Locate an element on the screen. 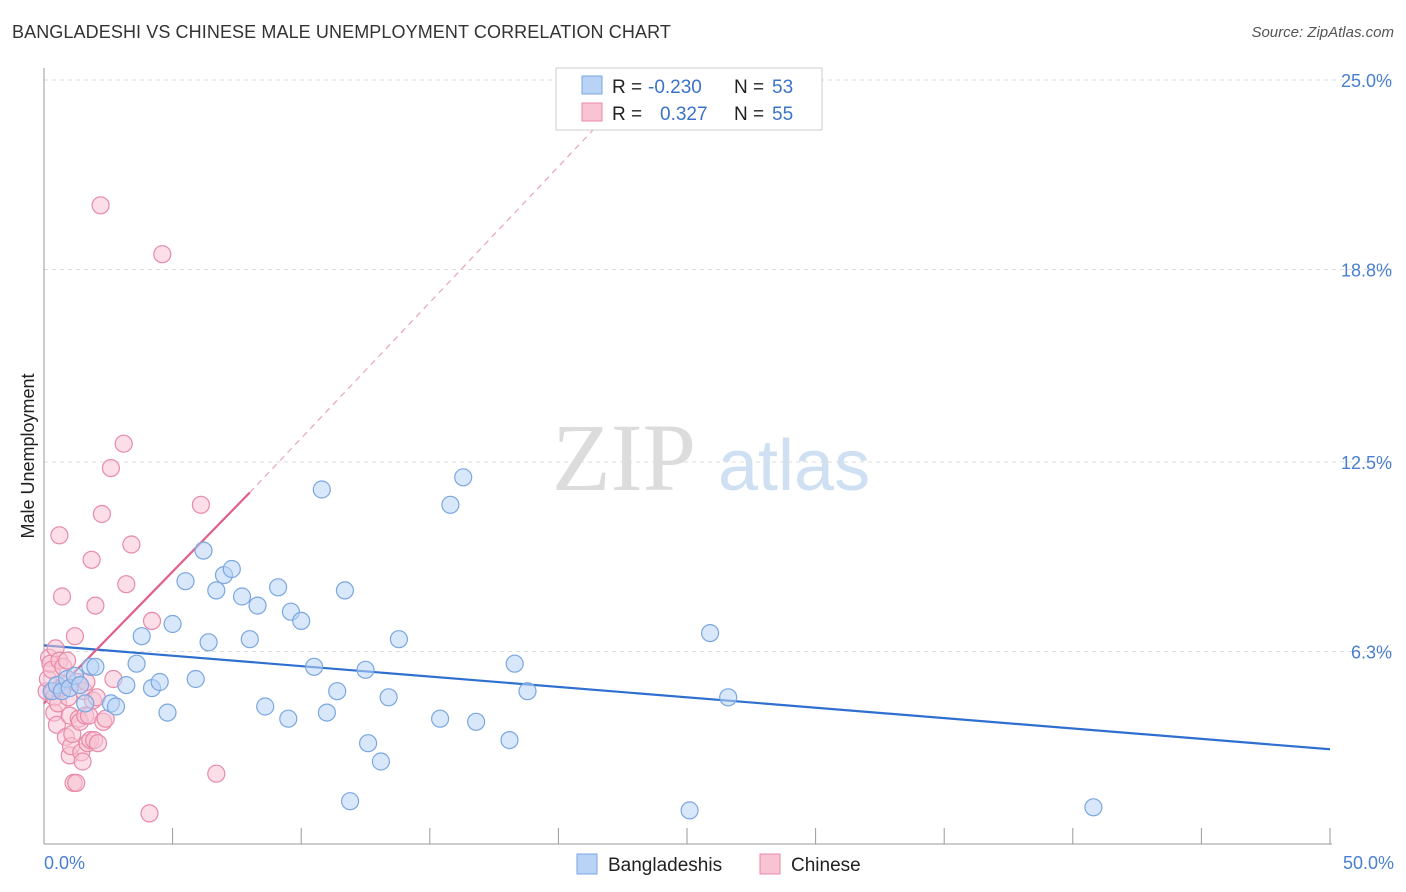 The height and width of the screenshot is (892, 1406). source-label: Source: ZipAtlas.com is located at coordinates (1322, 32).